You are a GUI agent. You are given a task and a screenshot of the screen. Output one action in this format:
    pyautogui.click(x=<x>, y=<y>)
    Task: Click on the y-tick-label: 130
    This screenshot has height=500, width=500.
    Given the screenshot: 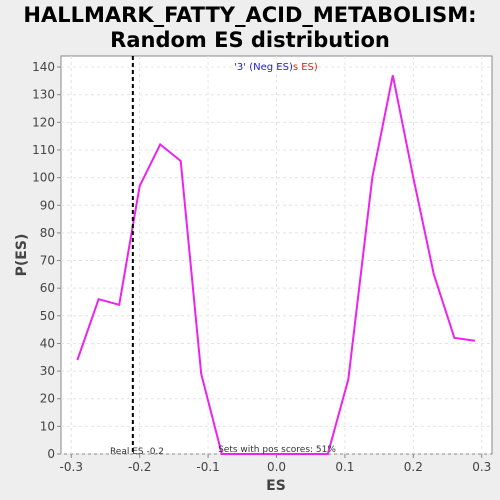 What is the action you would take?
    pyautogui.click(x=43, y=95)
    